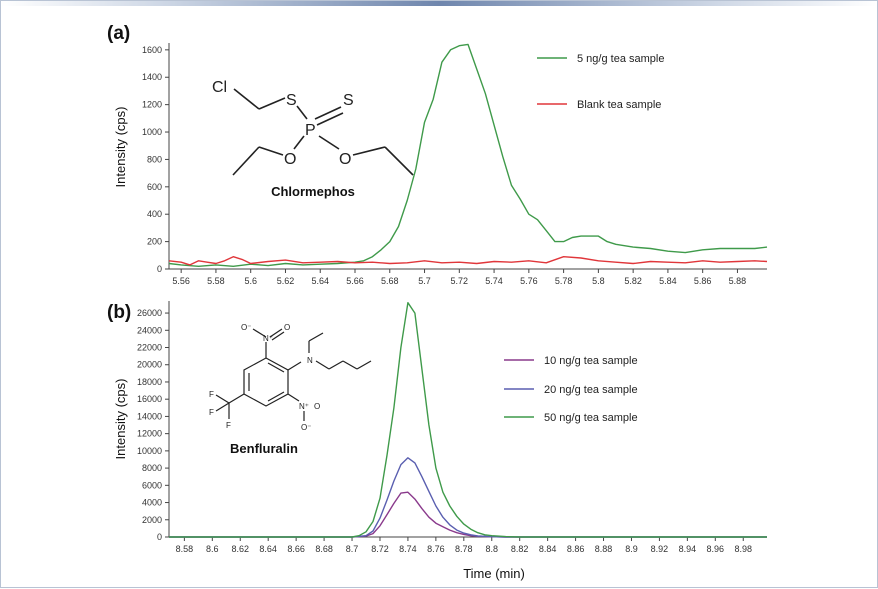  Describe the element at coordinates (259, 333) in the screenshot. I see `bond-n-o-top-left` at that location.